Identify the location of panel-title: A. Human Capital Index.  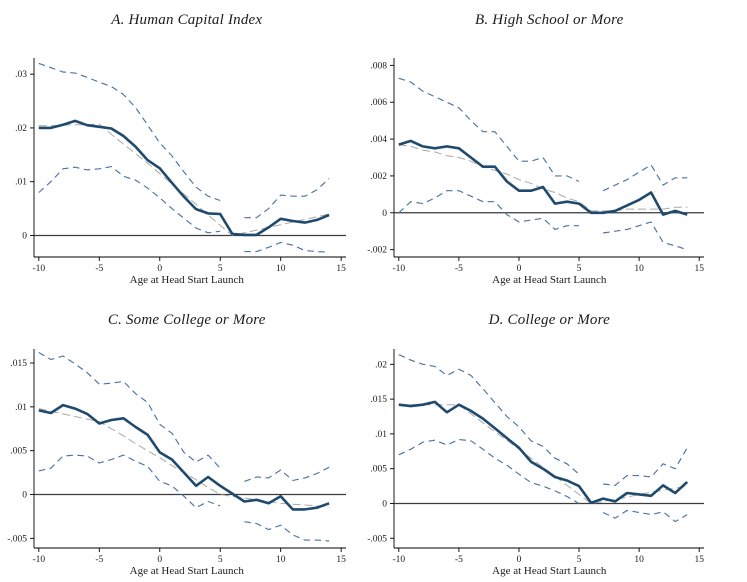
(187, 20).